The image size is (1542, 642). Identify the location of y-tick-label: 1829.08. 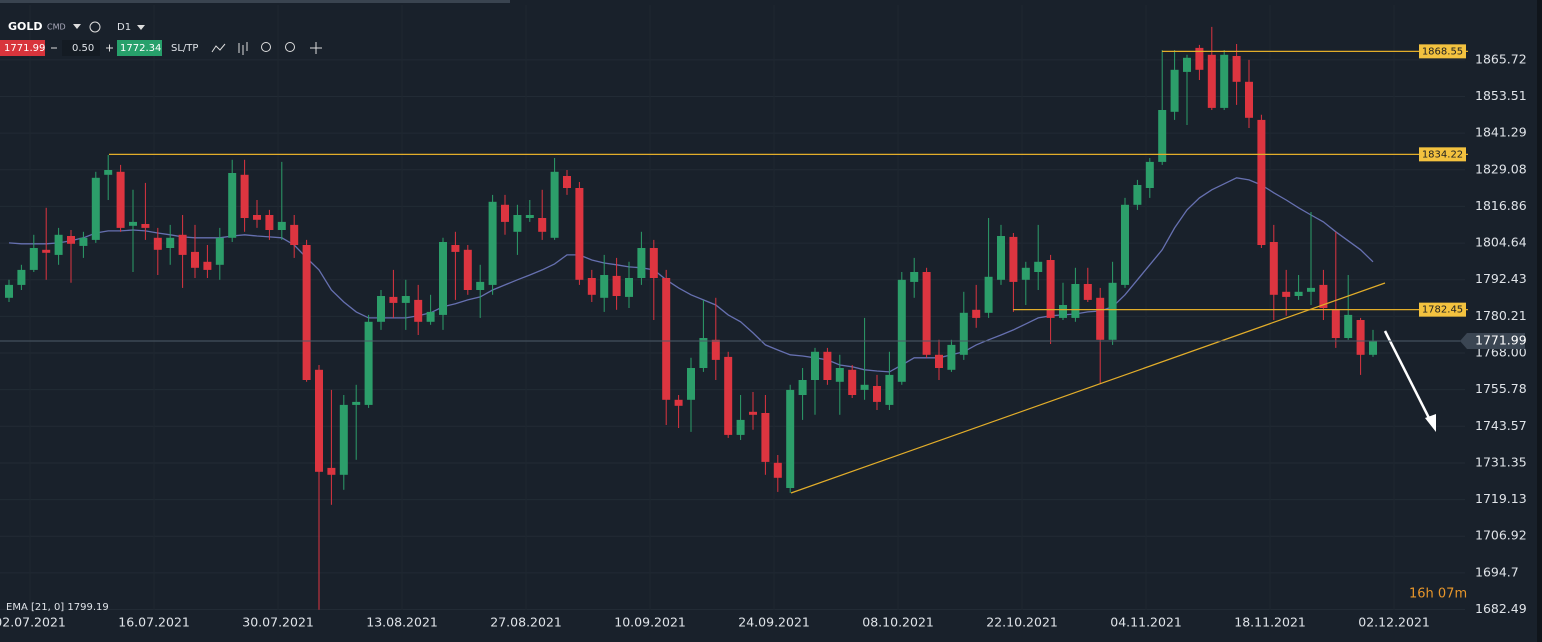
(1501, 168).